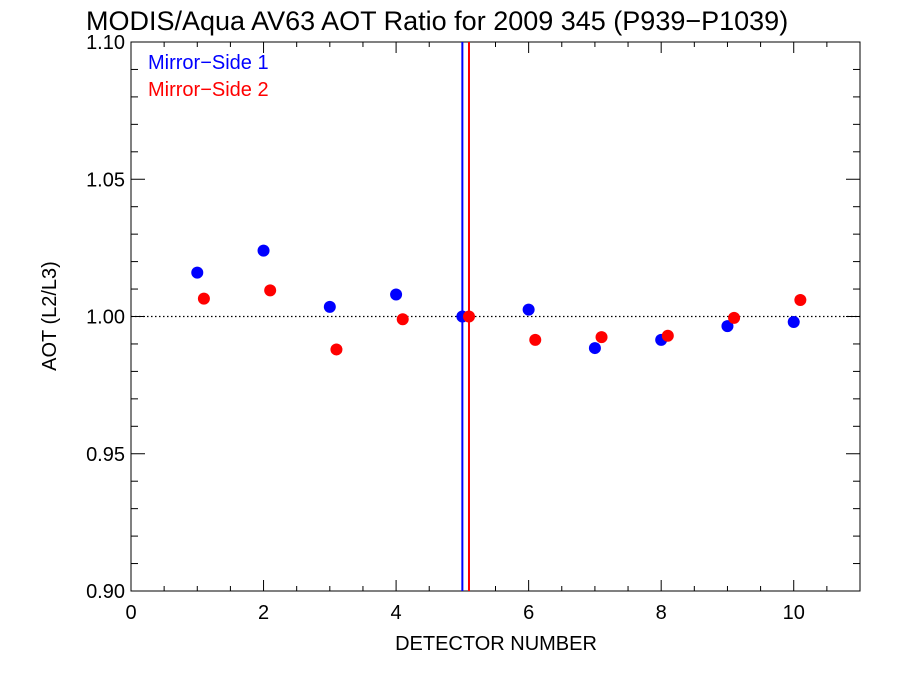 The image size is (900, 675). What do you see at coordinates (496, 644) in the screenshot?
I see `x-axis-label: DETECTOR NUMBER` at bounding box center [496, 644].